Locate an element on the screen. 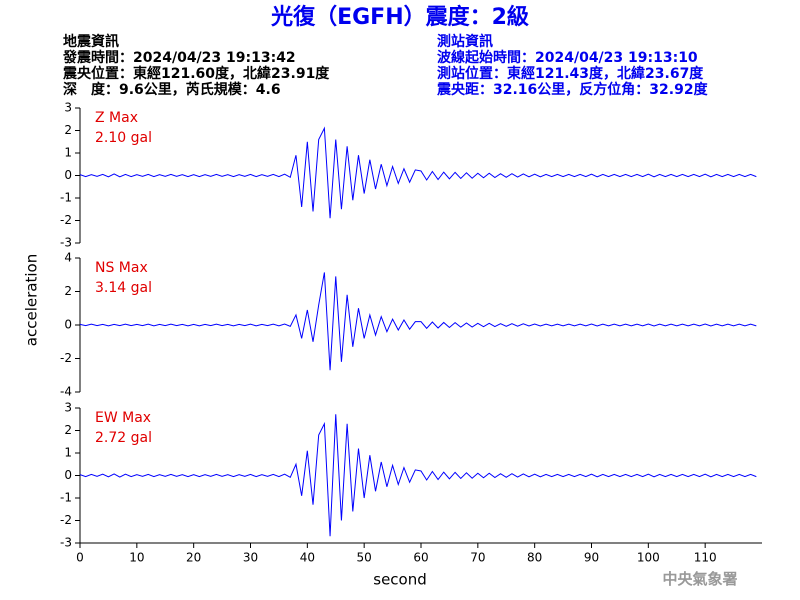  x-tick-label: 0 is located at coordinates (80, 558).